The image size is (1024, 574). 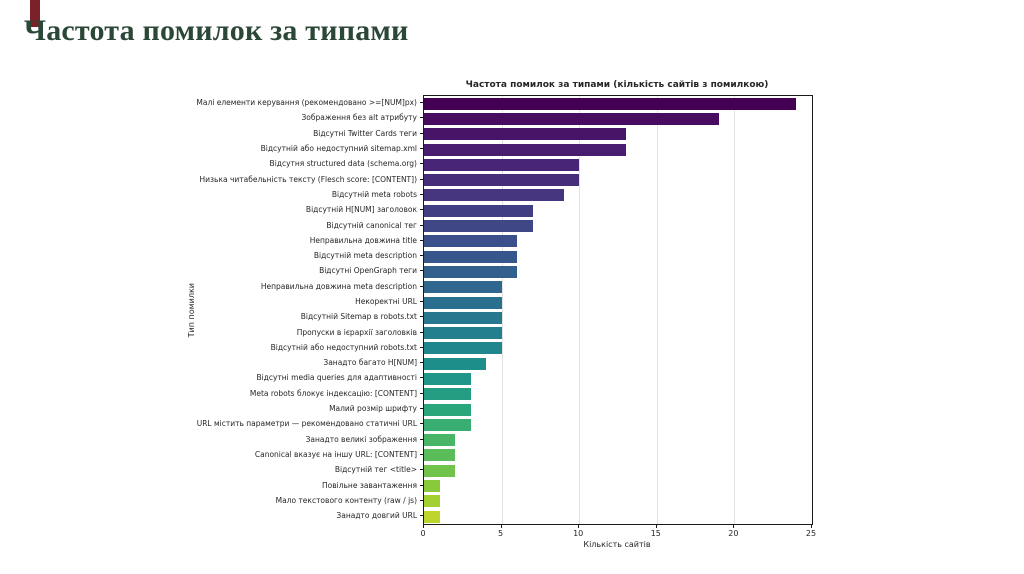 I want to click on bar-label: Мало текстового контенту (raw / js), so click(x=310, y=500).